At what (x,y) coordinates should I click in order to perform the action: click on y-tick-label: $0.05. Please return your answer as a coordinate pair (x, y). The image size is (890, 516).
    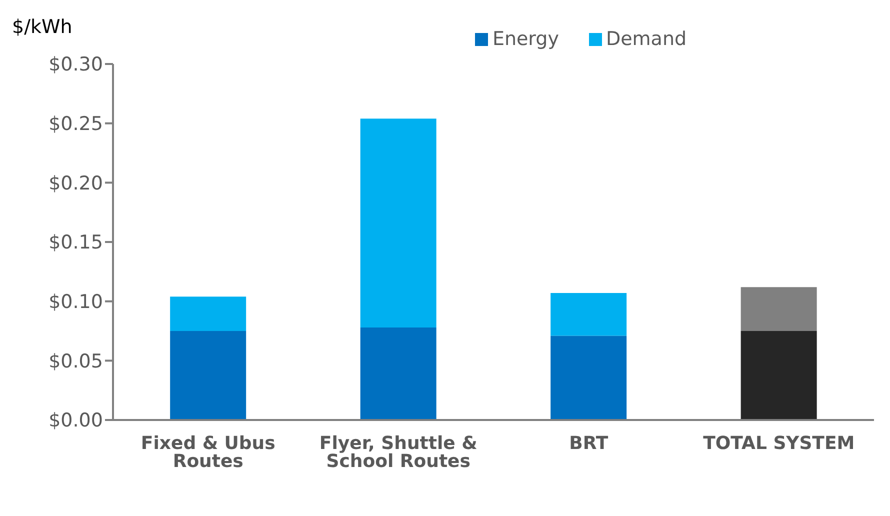
    Looking at the image, I should click on (75, 361).